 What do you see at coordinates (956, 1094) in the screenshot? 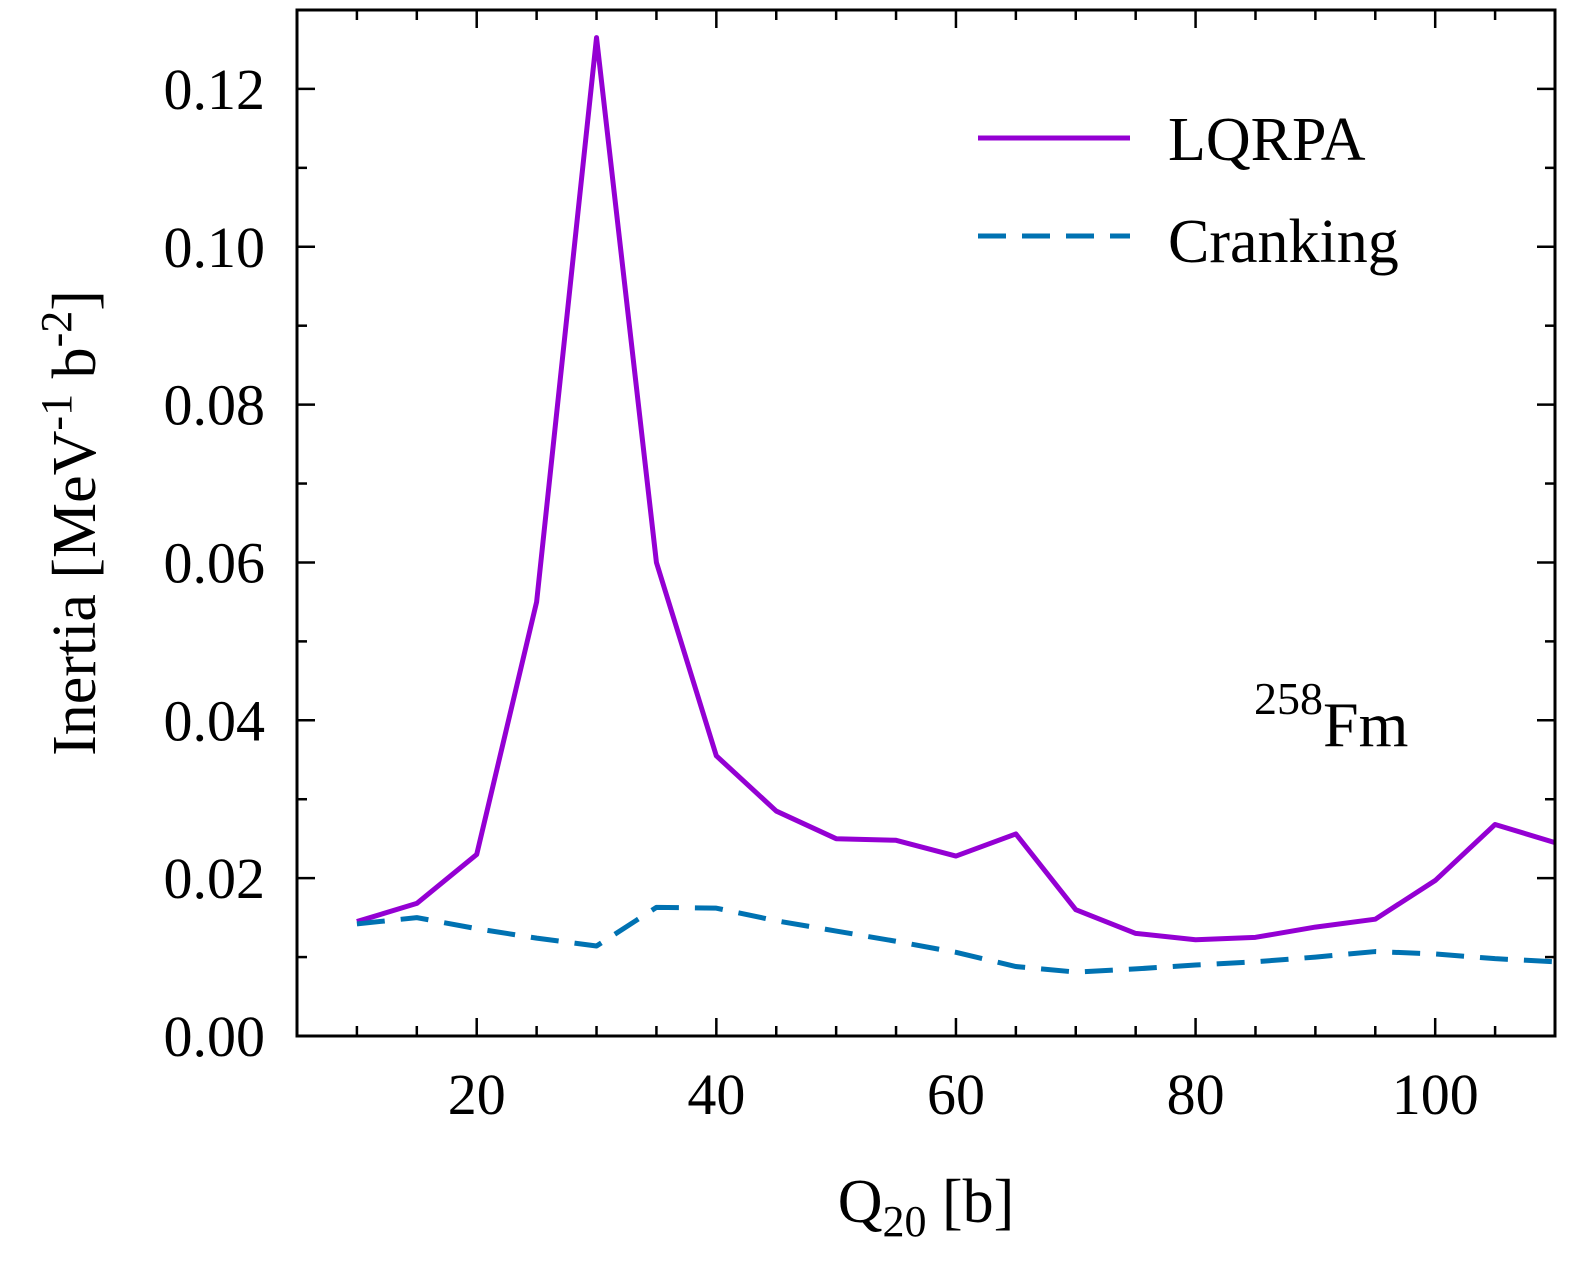
I see `x-tick-label: 60` at bounding box center [956, 1094].